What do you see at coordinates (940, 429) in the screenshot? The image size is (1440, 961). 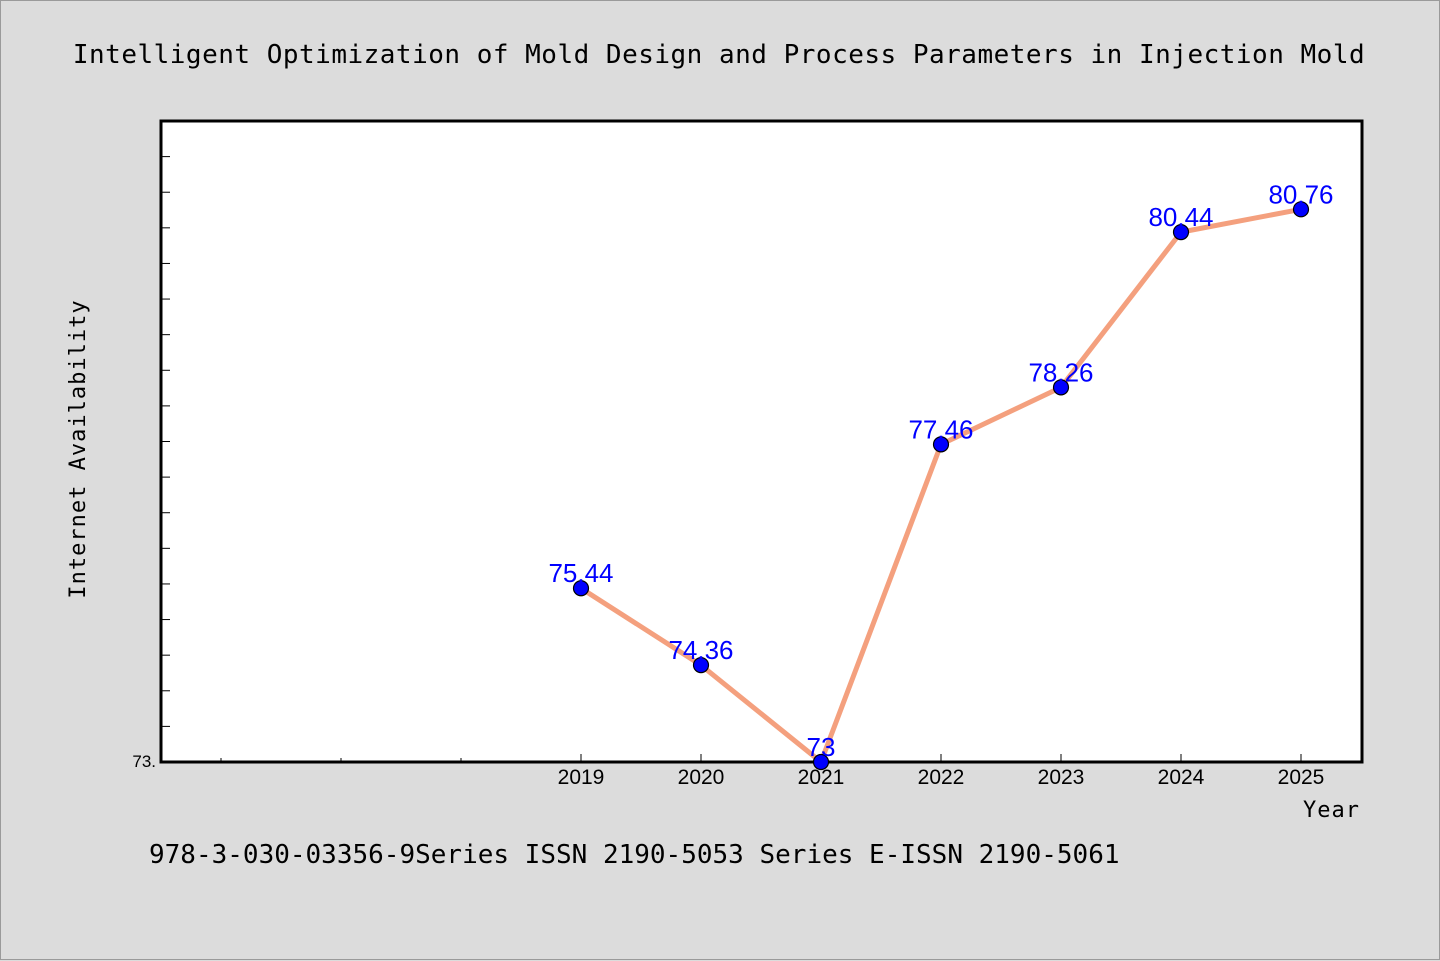 I see `data-label: 77.46` at bounding box center [940, 429].